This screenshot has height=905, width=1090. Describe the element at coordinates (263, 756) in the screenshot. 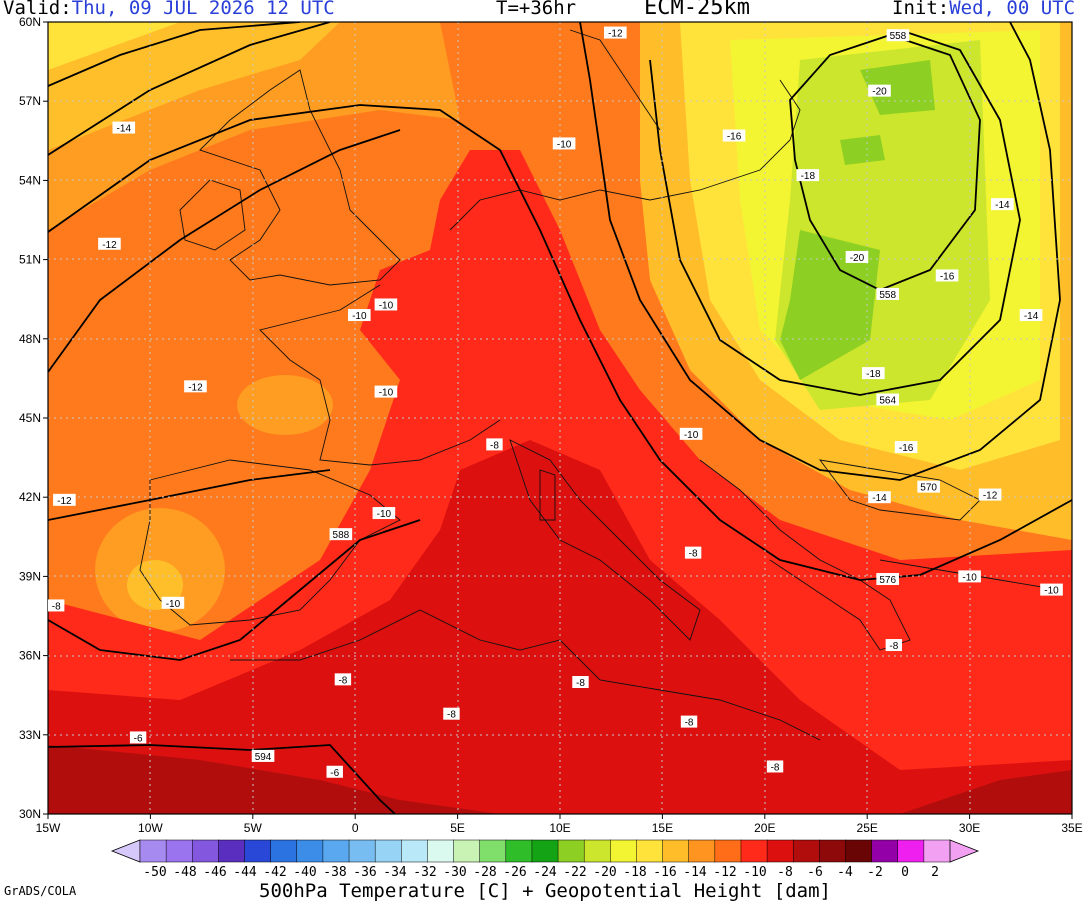

I see `height-label: 594` at that location.